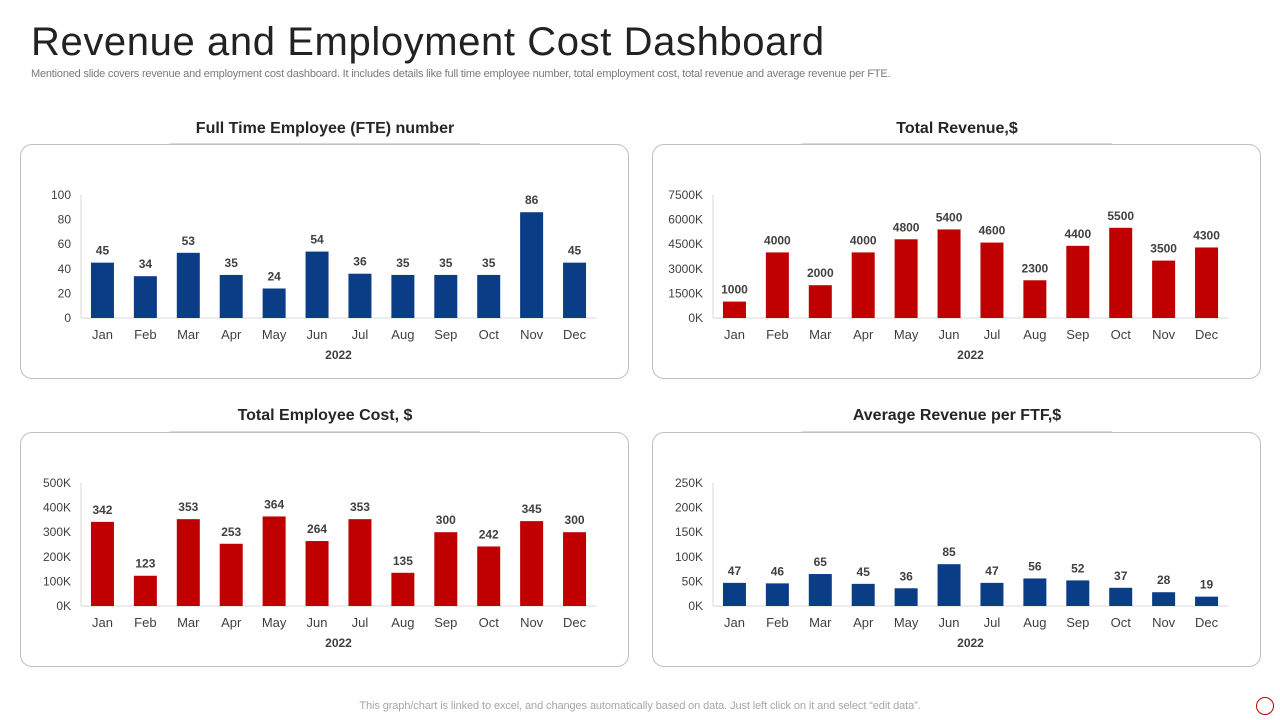 Image resolution: width=1280 pixels, height=720 pixels. Describe the element at coordinates (692, 581) in the screenshot. I see `y-tick-label: 50K` at that location.